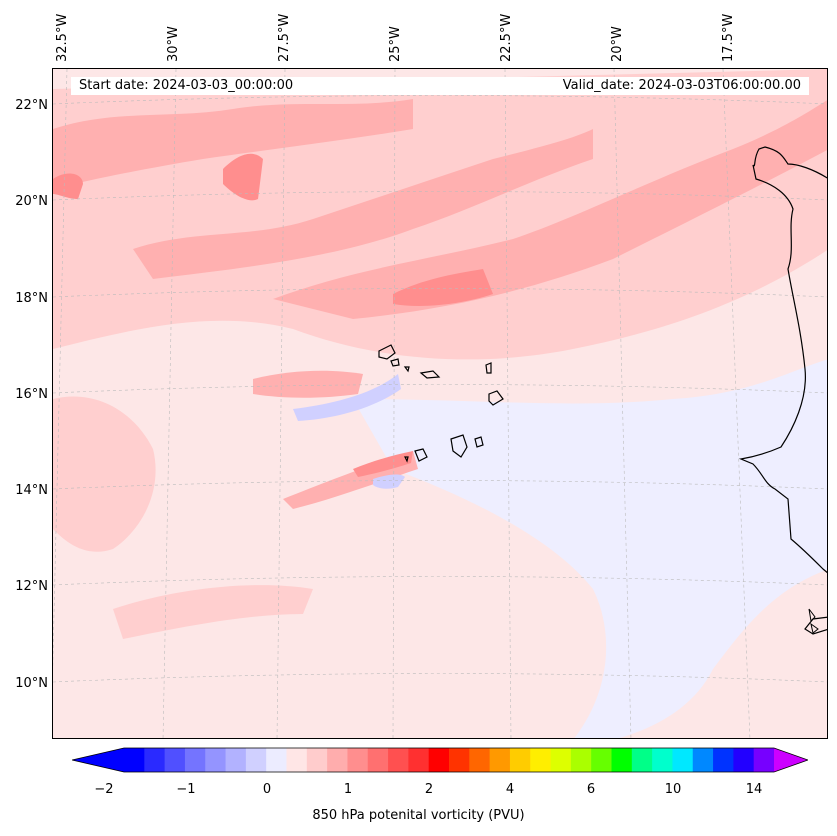  I want to click on colorbar-tick-label: 6, so click(591, 789).